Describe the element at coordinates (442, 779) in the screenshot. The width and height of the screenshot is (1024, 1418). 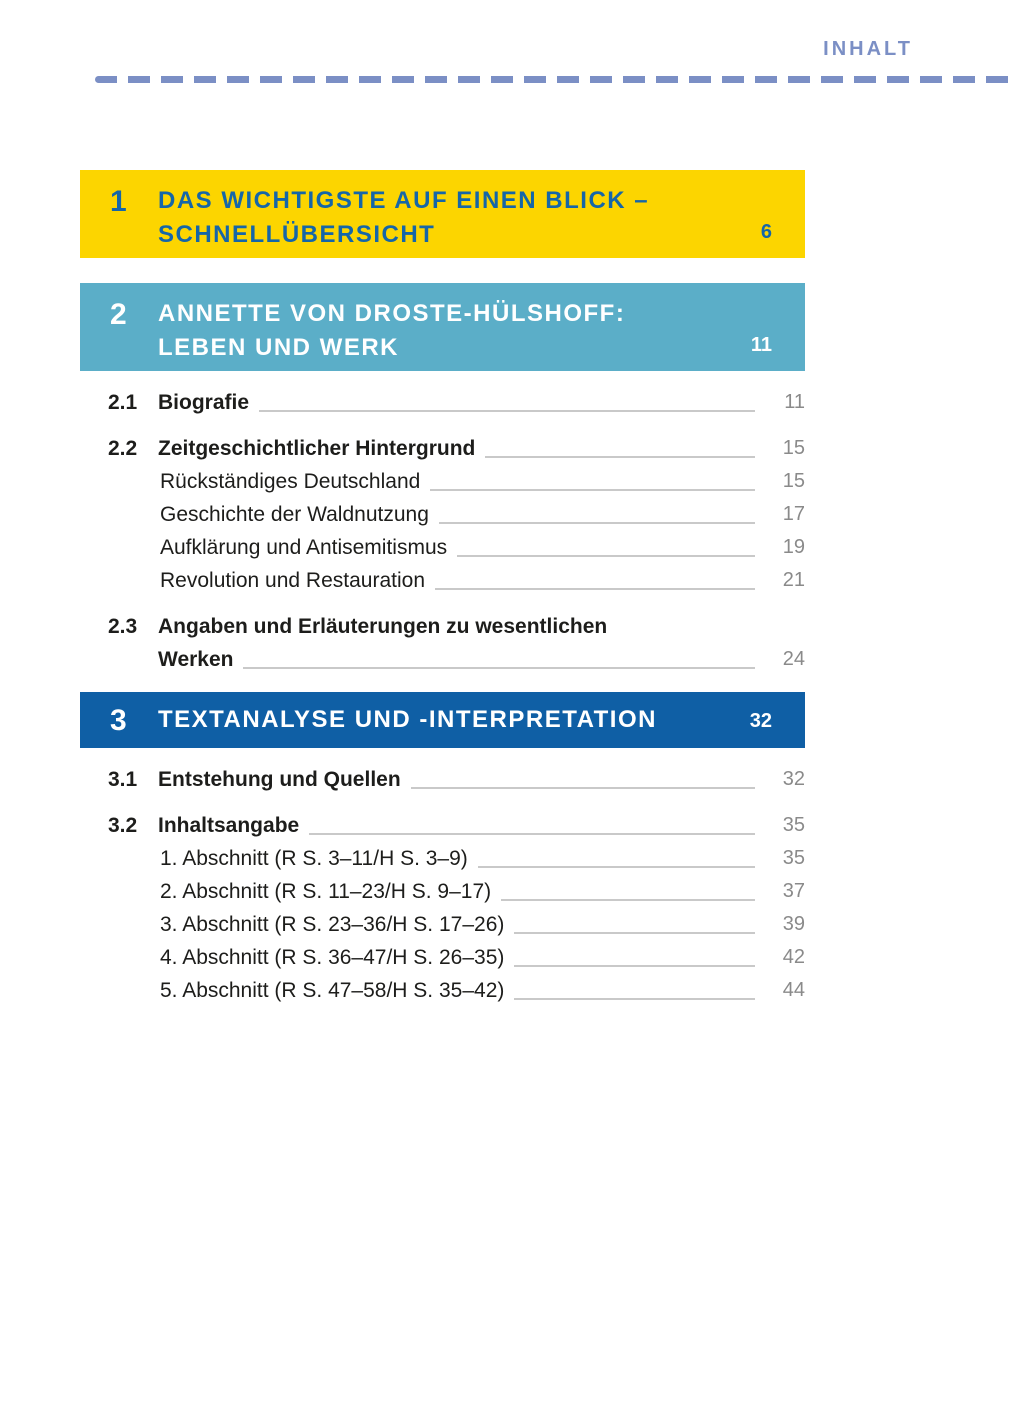
I see `toc-row-3-1: 3.1 Entstehung und Quellen 32` at that location.